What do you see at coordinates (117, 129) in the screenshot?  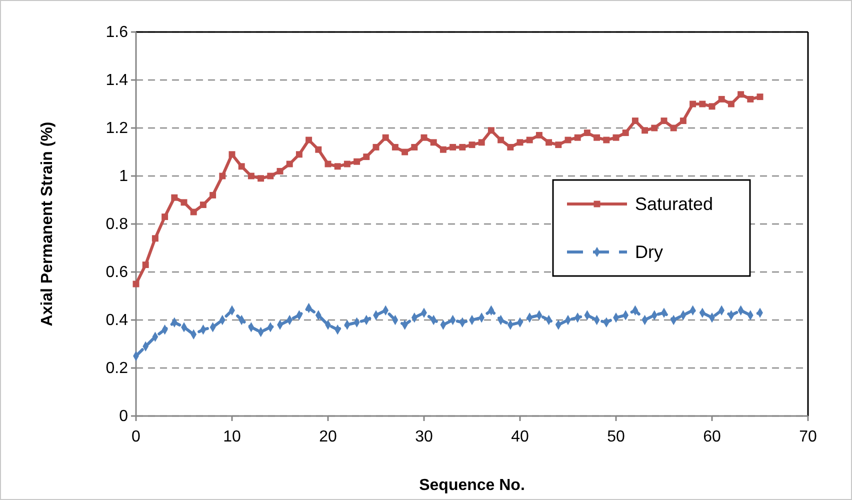 I see `y-tick-label: 1.2` at bounding box center [117, 129].